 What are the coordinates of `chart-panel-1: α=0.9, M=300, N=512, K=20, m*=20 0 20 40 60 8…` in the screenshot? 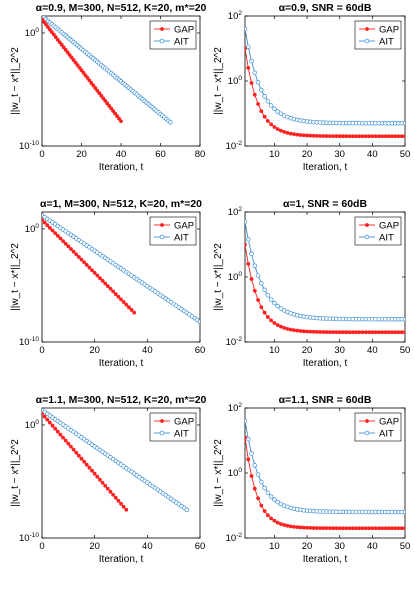 It's located at (108, 87).